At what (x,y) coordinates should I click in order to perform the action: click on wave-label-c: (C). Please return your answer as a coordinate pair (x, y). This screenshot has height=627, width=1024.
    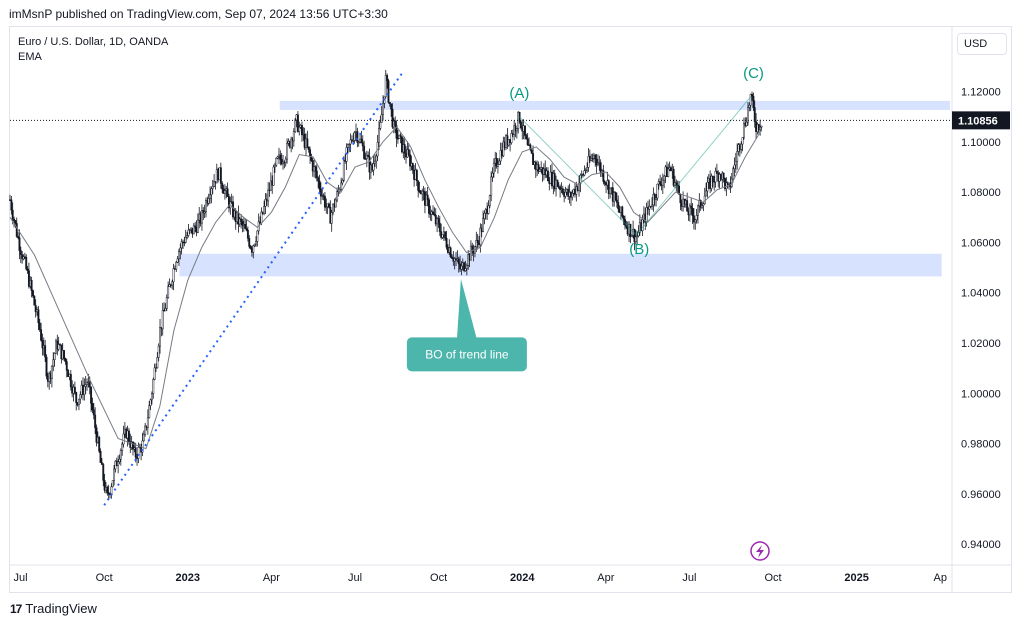
    Looking at the image, I should click on (753, 73).